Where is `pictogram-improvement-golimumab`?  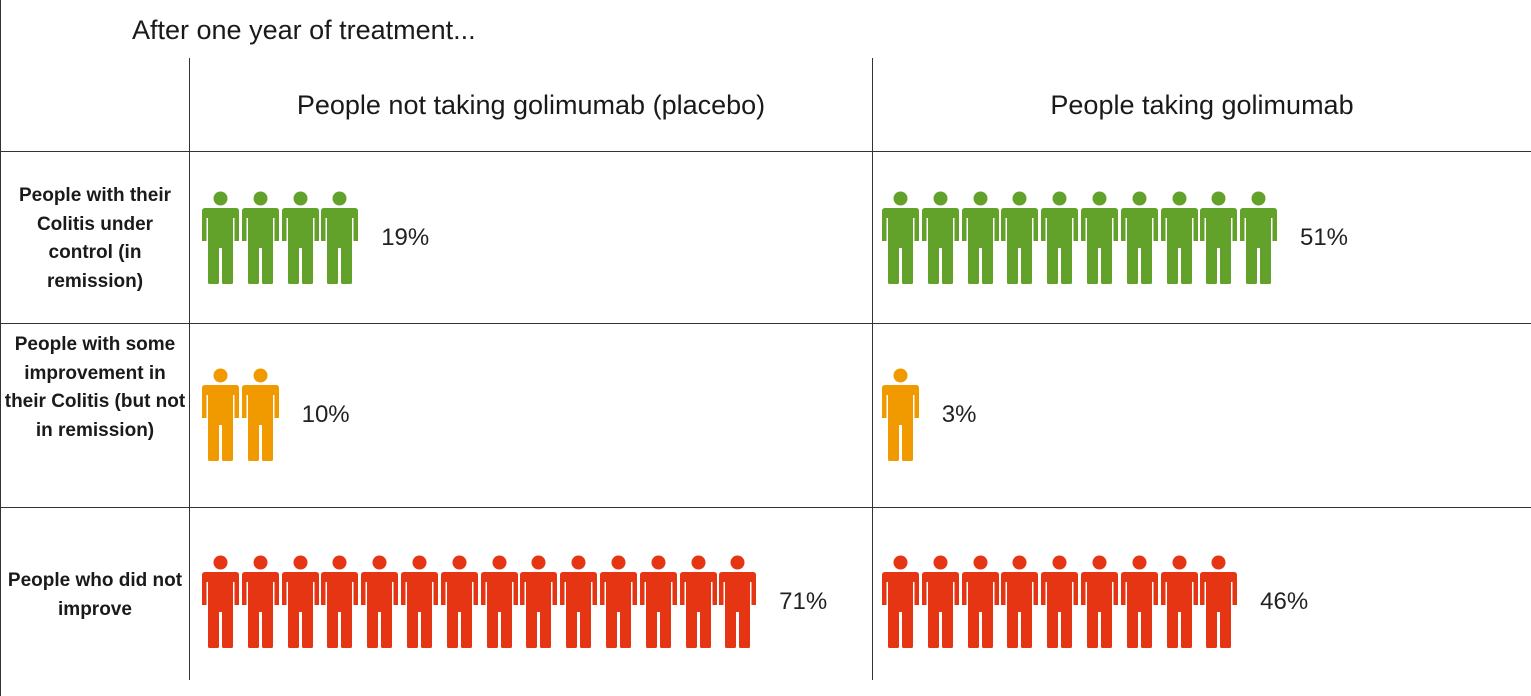 pictogram-improvement-golimumab is located at coordinates (902, 415).